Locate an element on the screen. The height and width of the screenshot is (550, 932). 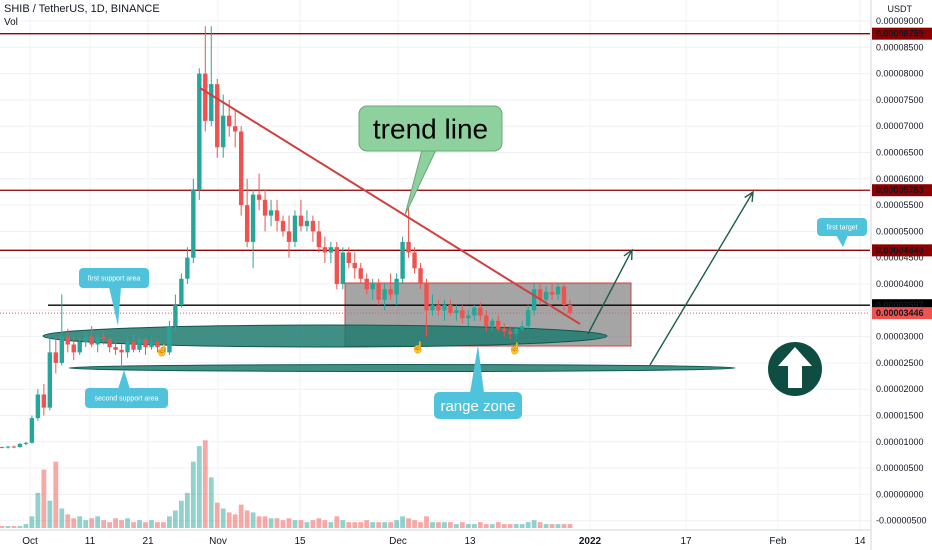
target-arrow-long is located at coordinates (701, 278).